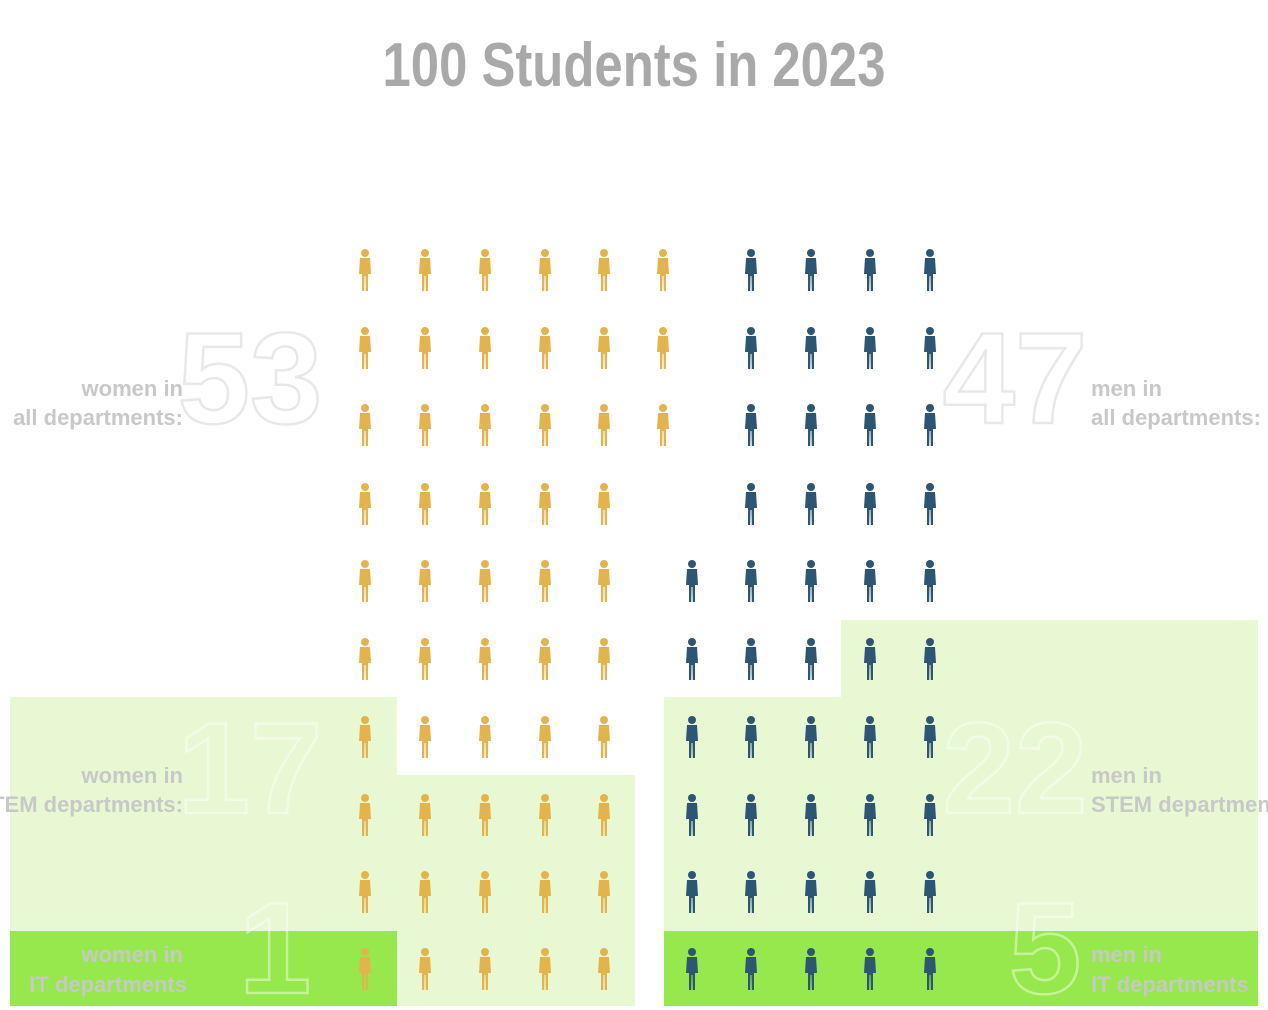 Image resolution: width=1268 pixels, height=1010 pixels. I want to click on men-it-label-2: IT departments, so click(1170, 984).